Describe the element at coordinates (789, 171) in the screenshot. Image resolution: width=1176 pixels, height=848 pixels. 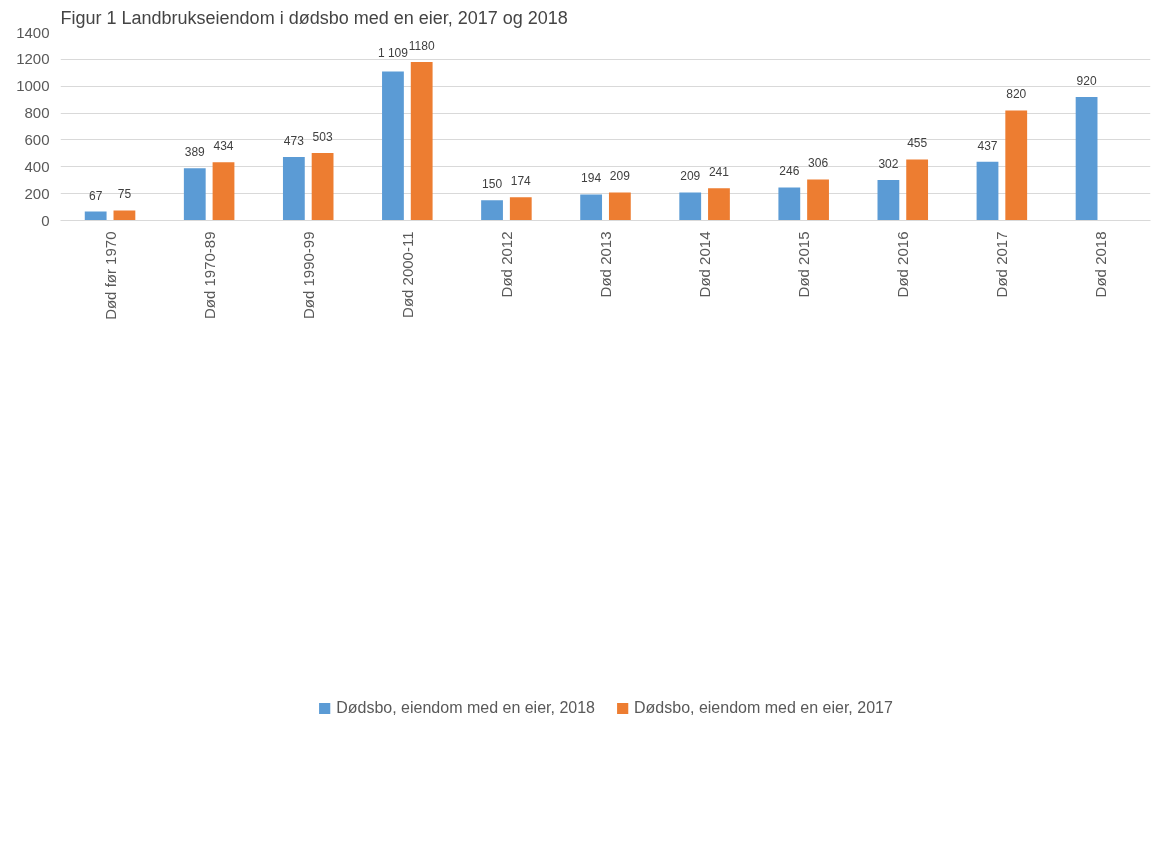
I see `data-label: 246` at that location.